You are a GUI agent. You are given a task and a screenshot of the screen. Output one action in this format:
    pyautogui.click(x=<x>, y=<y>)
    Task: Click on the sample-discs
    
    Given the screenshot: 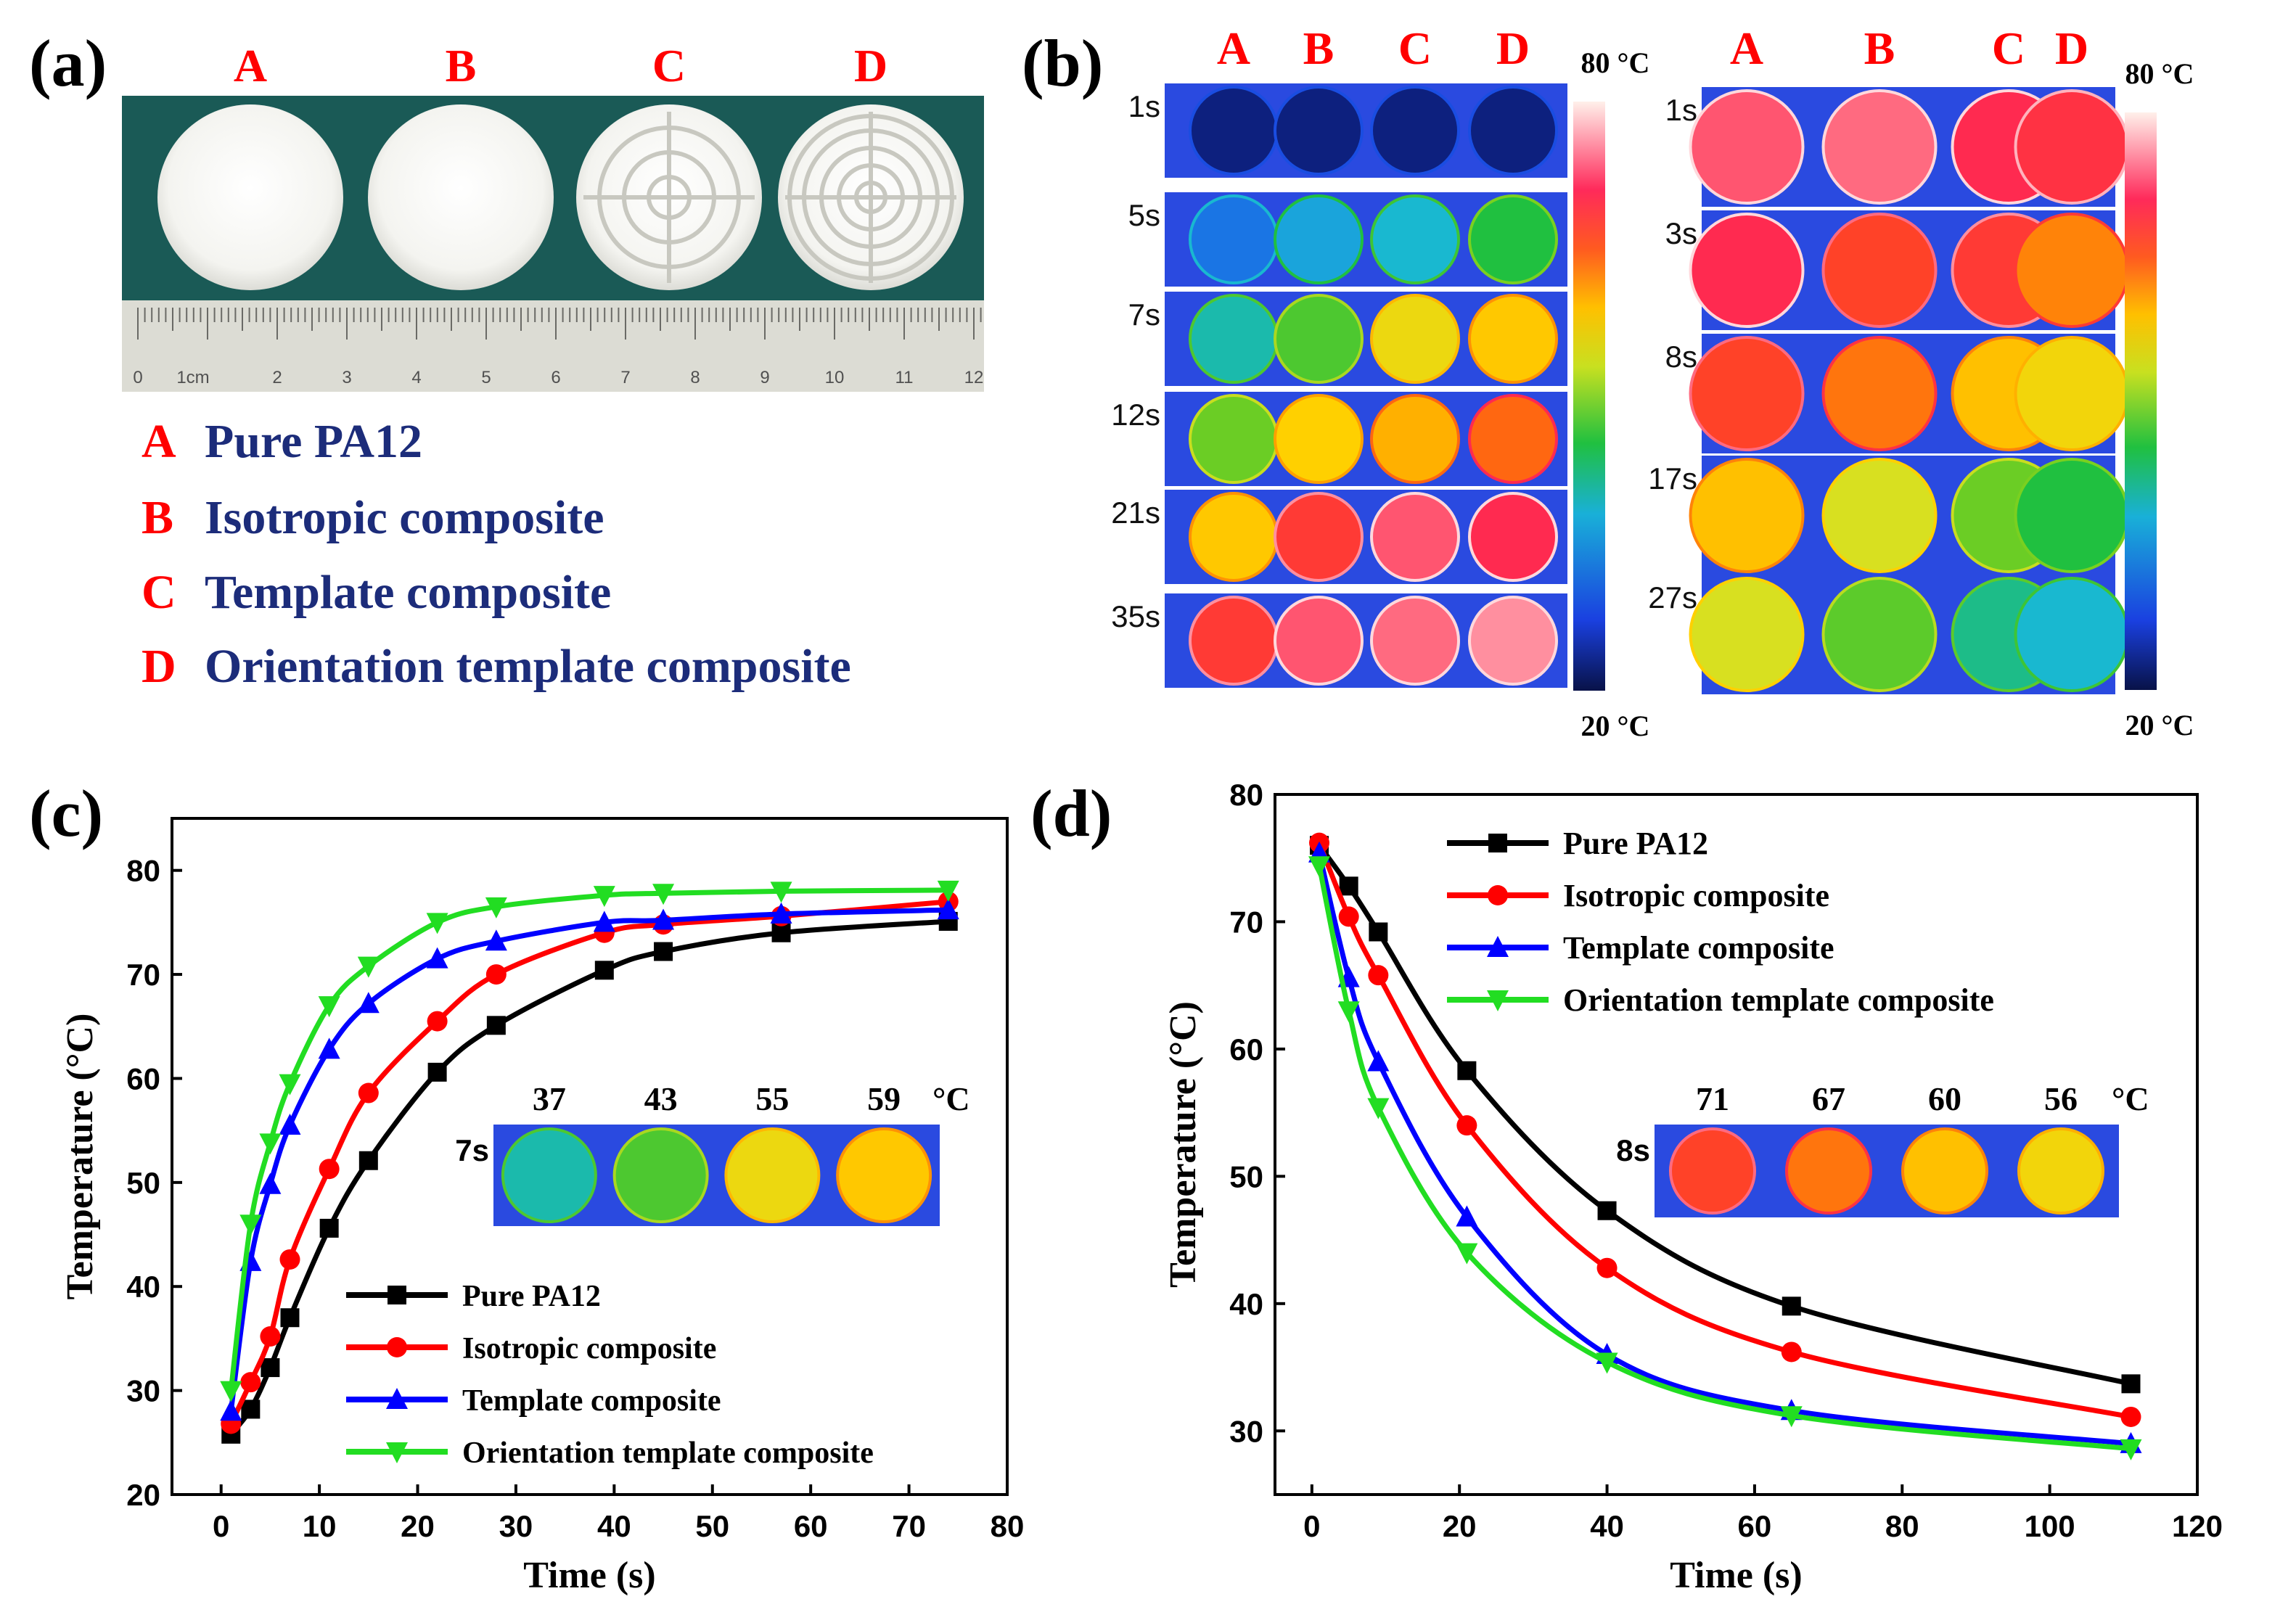 What is the action you would take?
    pyautogui.click(x=560, y=197)
    